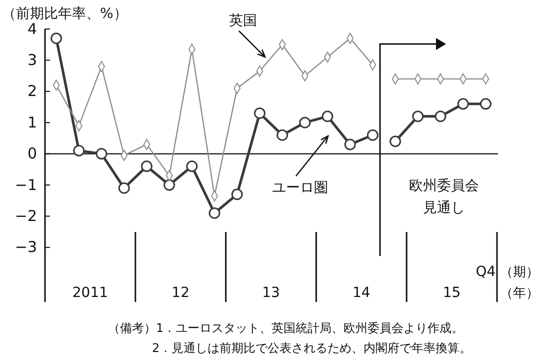  I want to click on annotation: 12, so click(181, 293).